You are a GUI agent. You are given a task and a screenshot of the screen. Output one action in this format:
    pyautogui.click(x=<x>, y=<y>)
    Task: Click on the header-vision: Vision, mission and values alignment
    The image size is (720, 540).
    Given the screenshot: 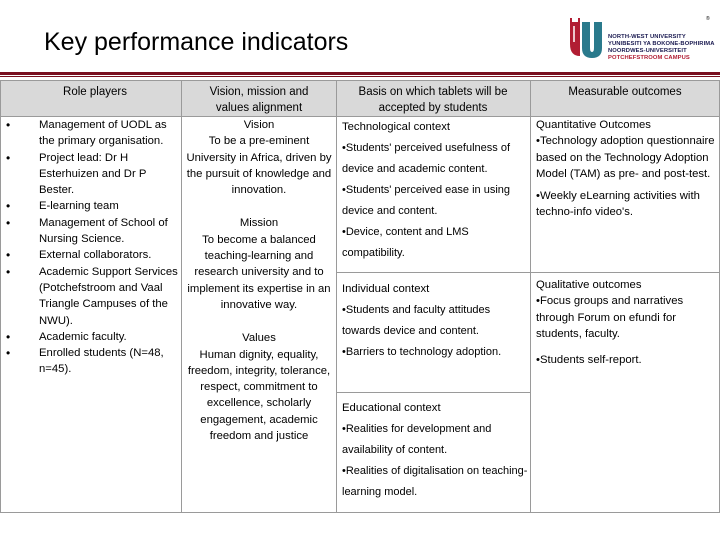 What is the action you would take?
    pyautogui.click(x=259, y=100)
    